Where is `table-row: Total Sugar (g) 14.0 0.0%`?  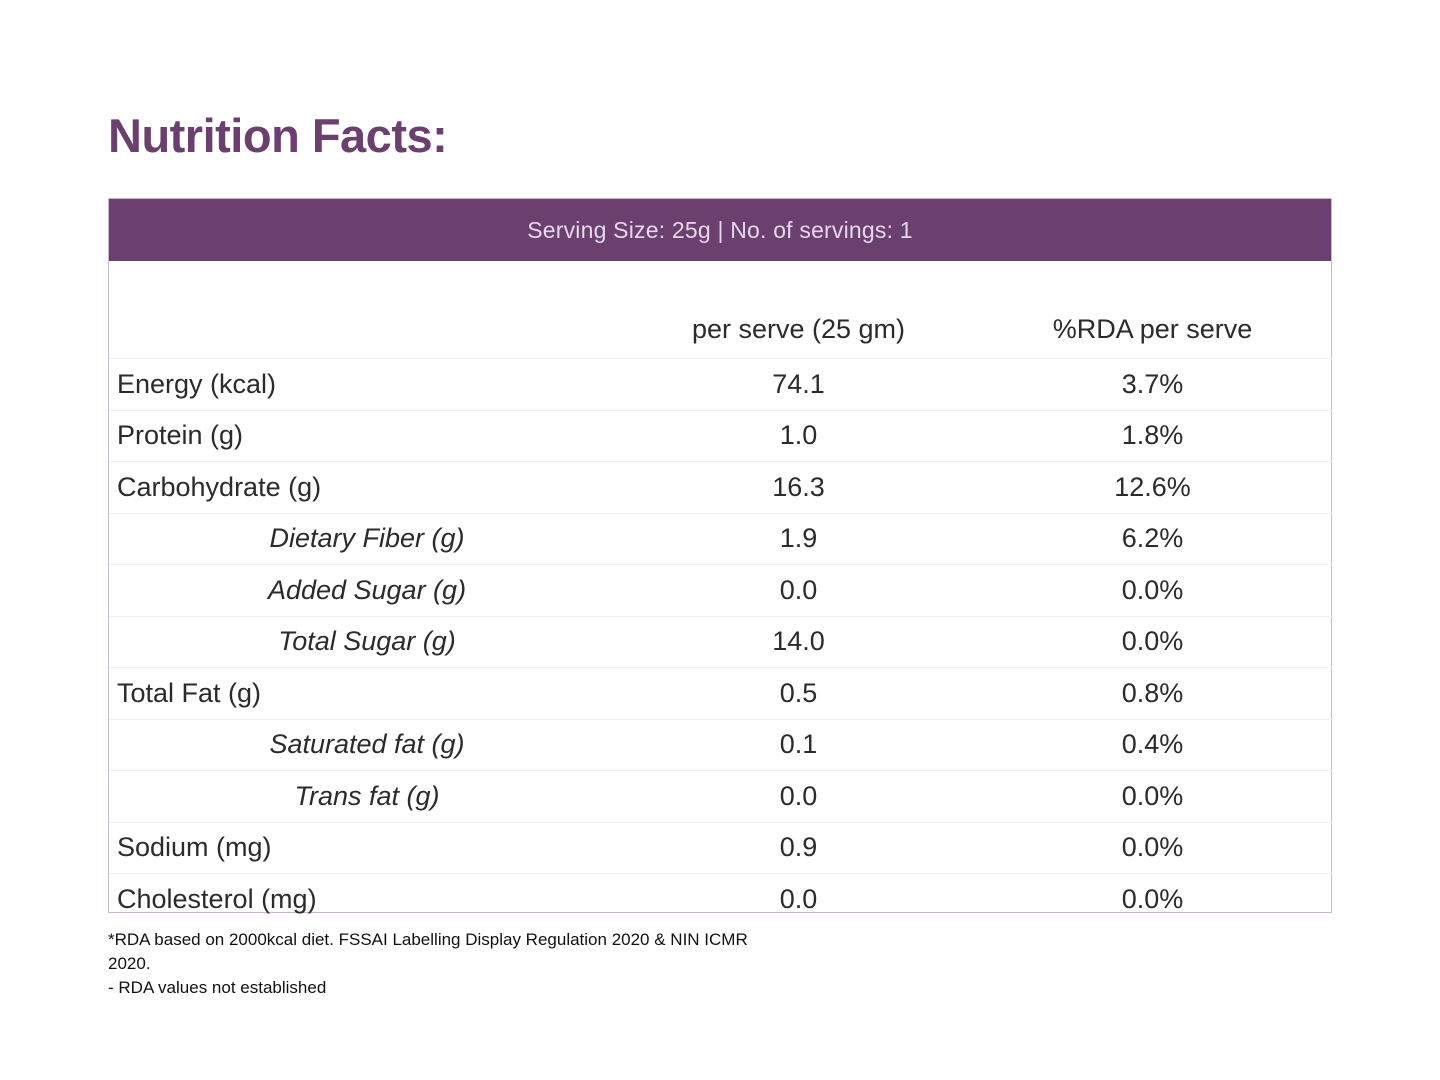
table-row: Total Sugar (g) 14.0 0.0% is located at coordinates (721, 642).